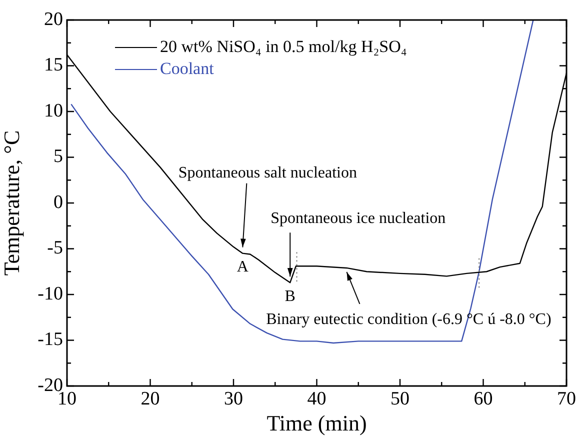 The width and height of the screenshot is (578, 438). Describe the element at coordinates (50, 339) in the screenshot. I see `y-tick-label: -15` at that location.